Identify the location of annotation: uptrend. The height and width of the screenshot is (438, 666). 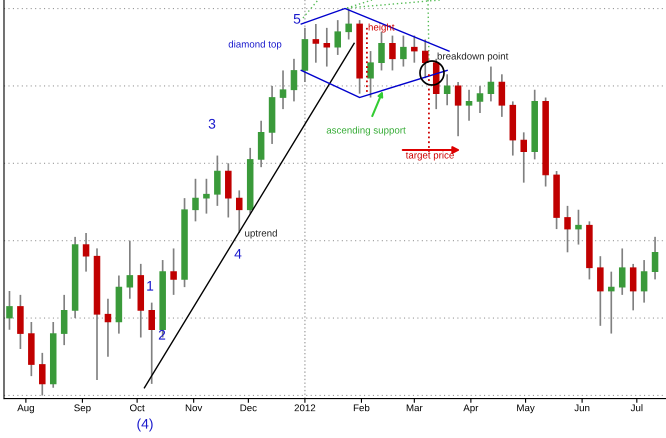
(261, 234).